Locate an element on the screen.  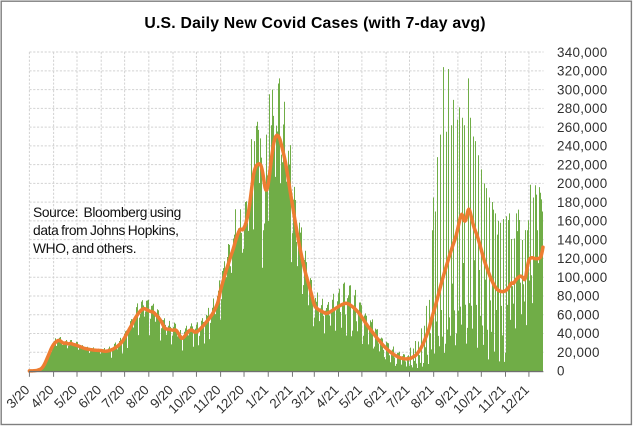
svg-text: 340,000 is located at coordinates (582, 52).